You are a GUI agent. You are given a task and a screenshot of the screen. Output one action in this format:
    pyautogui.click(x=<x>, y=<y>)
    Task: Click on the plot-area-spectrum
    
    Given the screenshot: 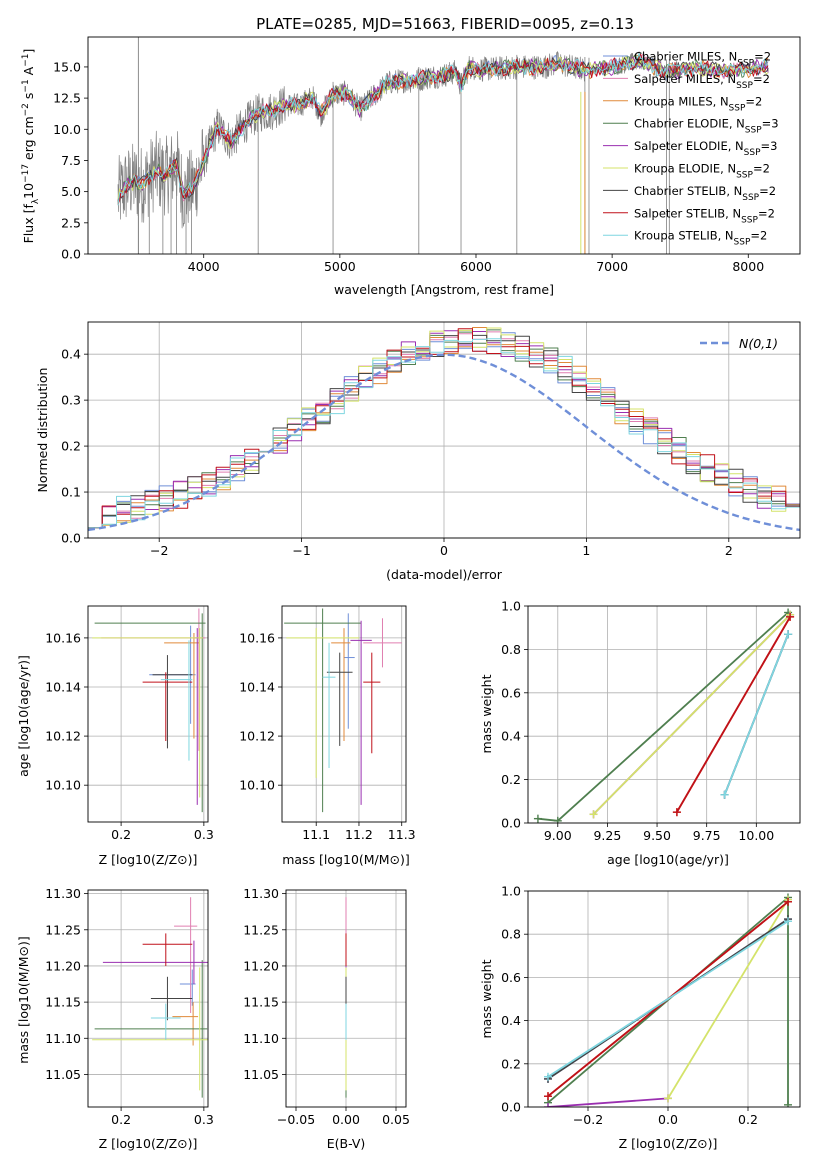 What is the action you would take?
    pyautogui.click(x=443, y=145)
    